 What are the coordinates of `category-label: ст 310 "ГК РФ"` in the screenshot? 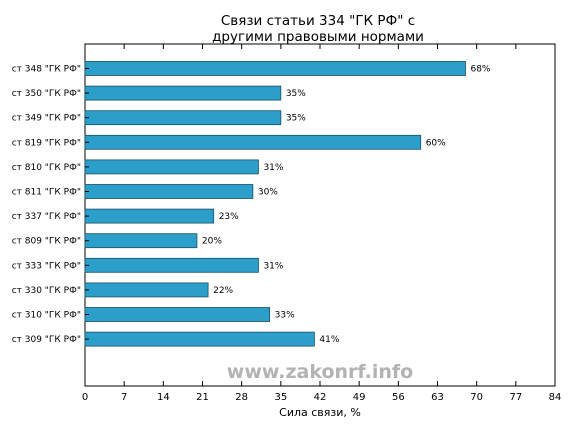 It's located at (46, 316).